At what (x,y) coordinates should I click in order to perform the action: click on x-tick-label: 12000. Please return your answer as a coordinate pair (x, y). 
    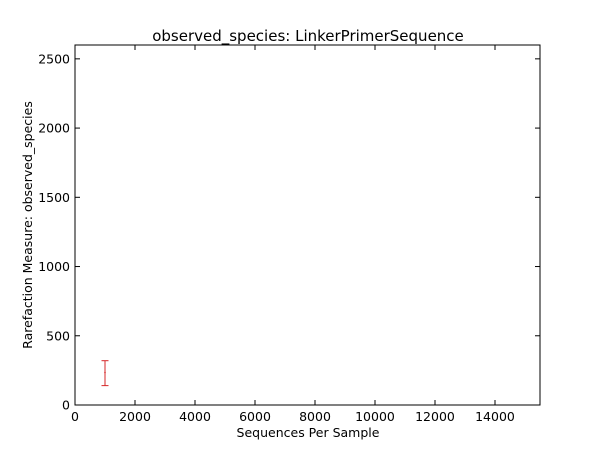
    Looking at the image, I should click on (435, 416).